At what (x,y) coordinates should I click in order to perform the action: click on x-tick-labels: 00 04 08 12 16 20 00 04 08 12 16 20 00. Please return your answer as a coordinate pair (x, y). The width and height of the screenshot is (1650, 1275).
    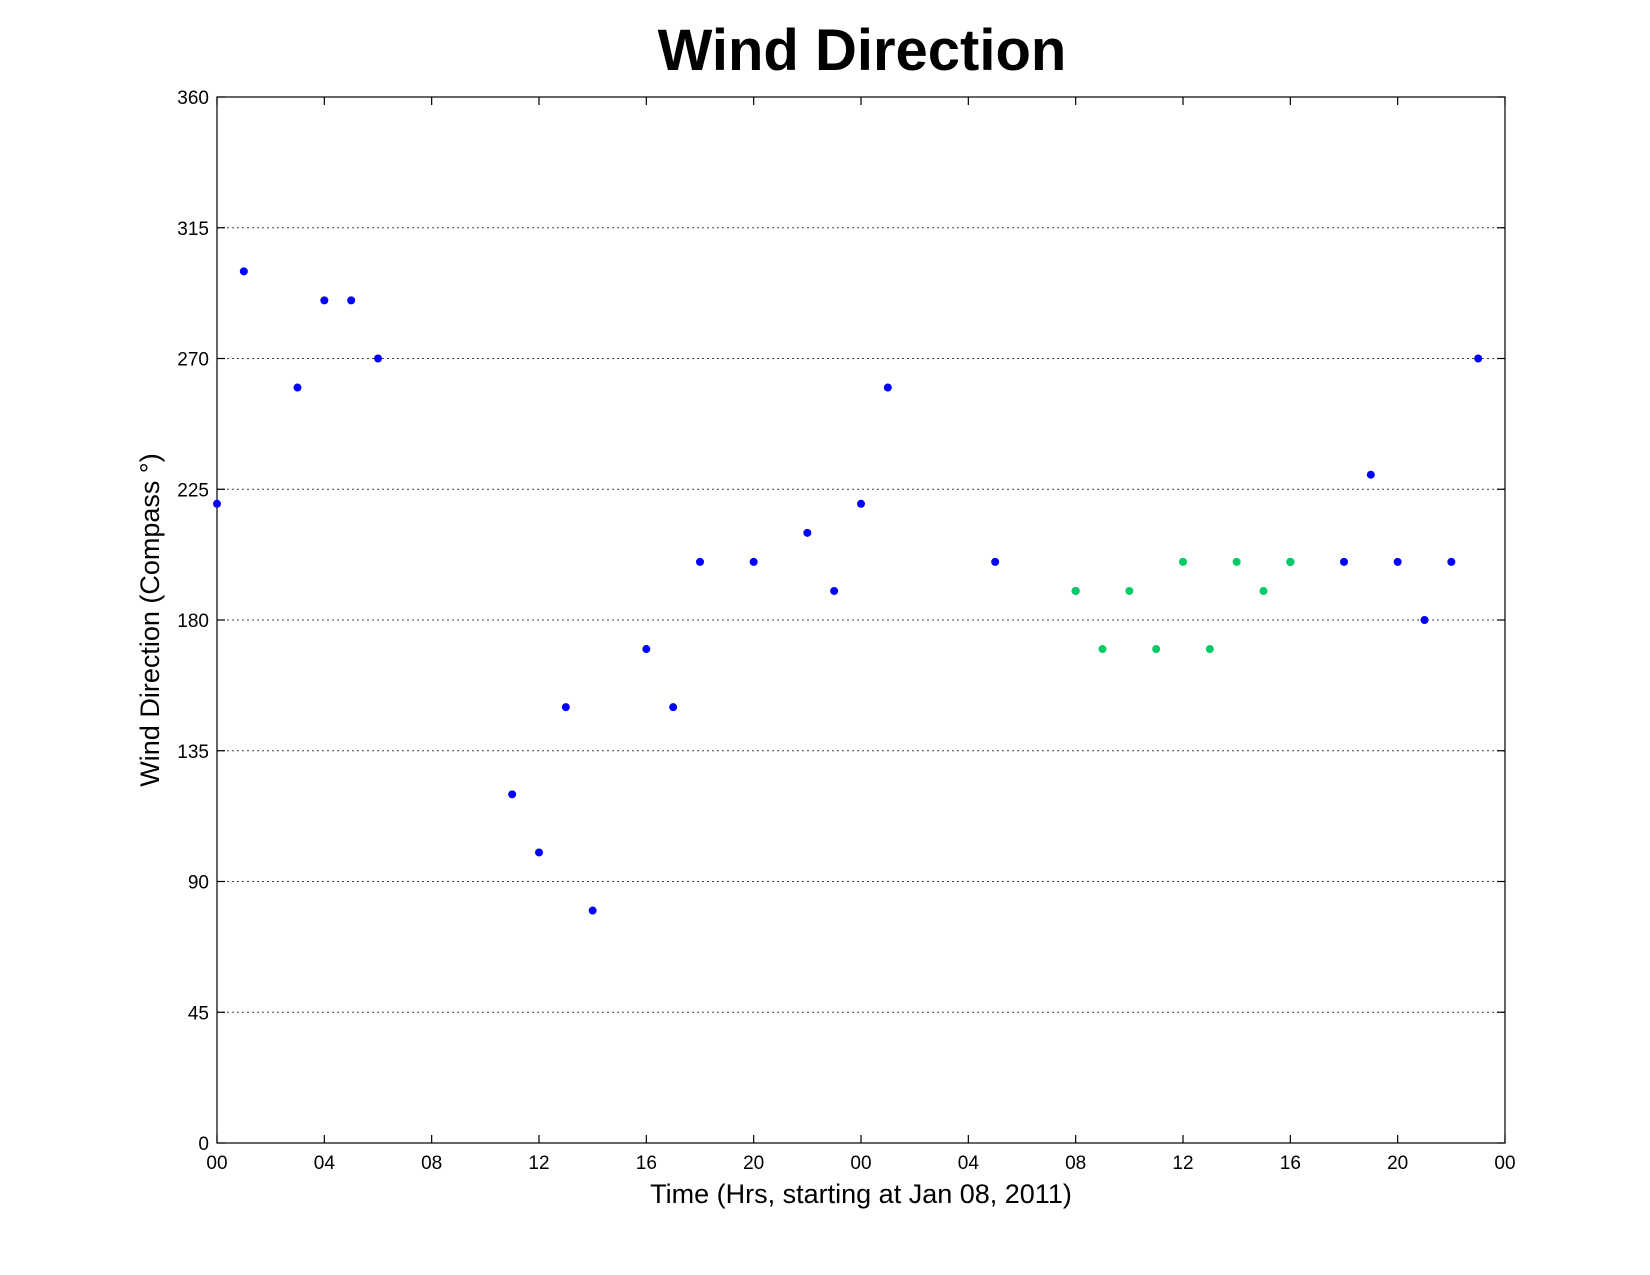
    Looking at the image, I should click on (860, 1163).